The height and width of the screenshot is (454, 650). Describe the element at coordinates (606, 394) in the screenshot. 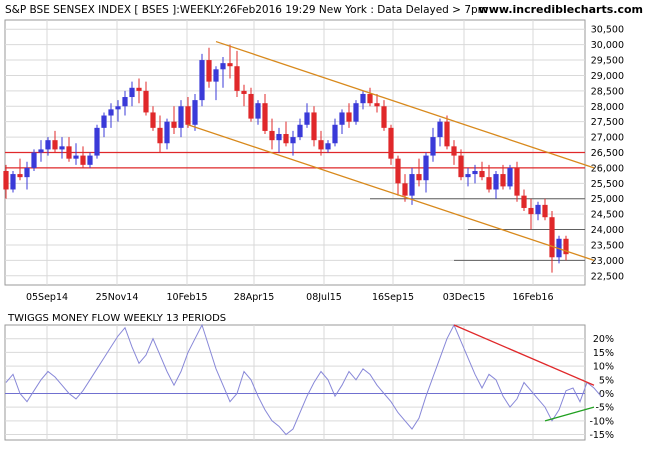

I see `indicator-y-tick-label: 0%` at that location.